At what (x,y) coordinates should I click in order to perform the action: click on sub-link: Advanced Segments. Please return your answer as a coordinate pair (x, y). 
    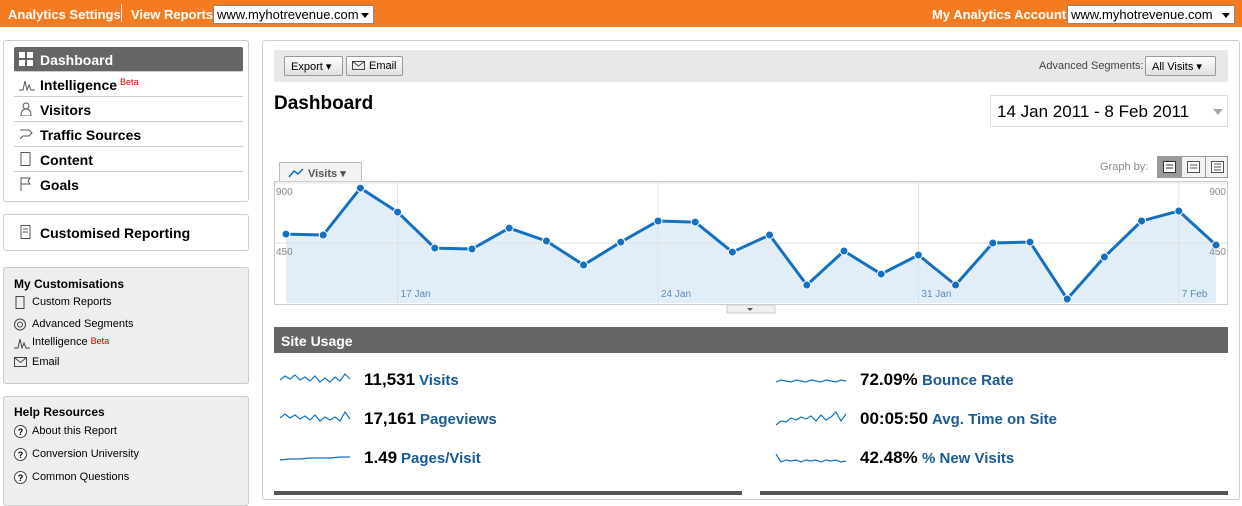
    Looking at the image, I should click on (74, 324).